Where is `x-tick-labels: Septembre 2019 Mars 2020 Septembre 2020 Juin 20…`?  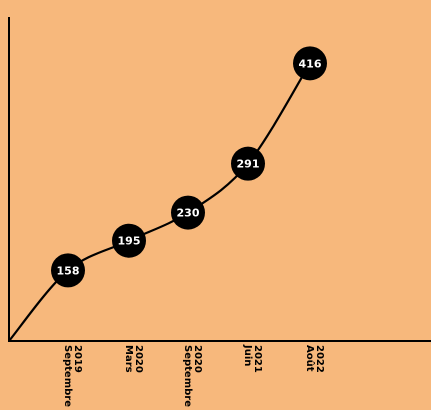 x-tick-labels: Septembre 2019 Mars 2020 Septembre 2020 Juin 20… is located at coordinates (193, 375).